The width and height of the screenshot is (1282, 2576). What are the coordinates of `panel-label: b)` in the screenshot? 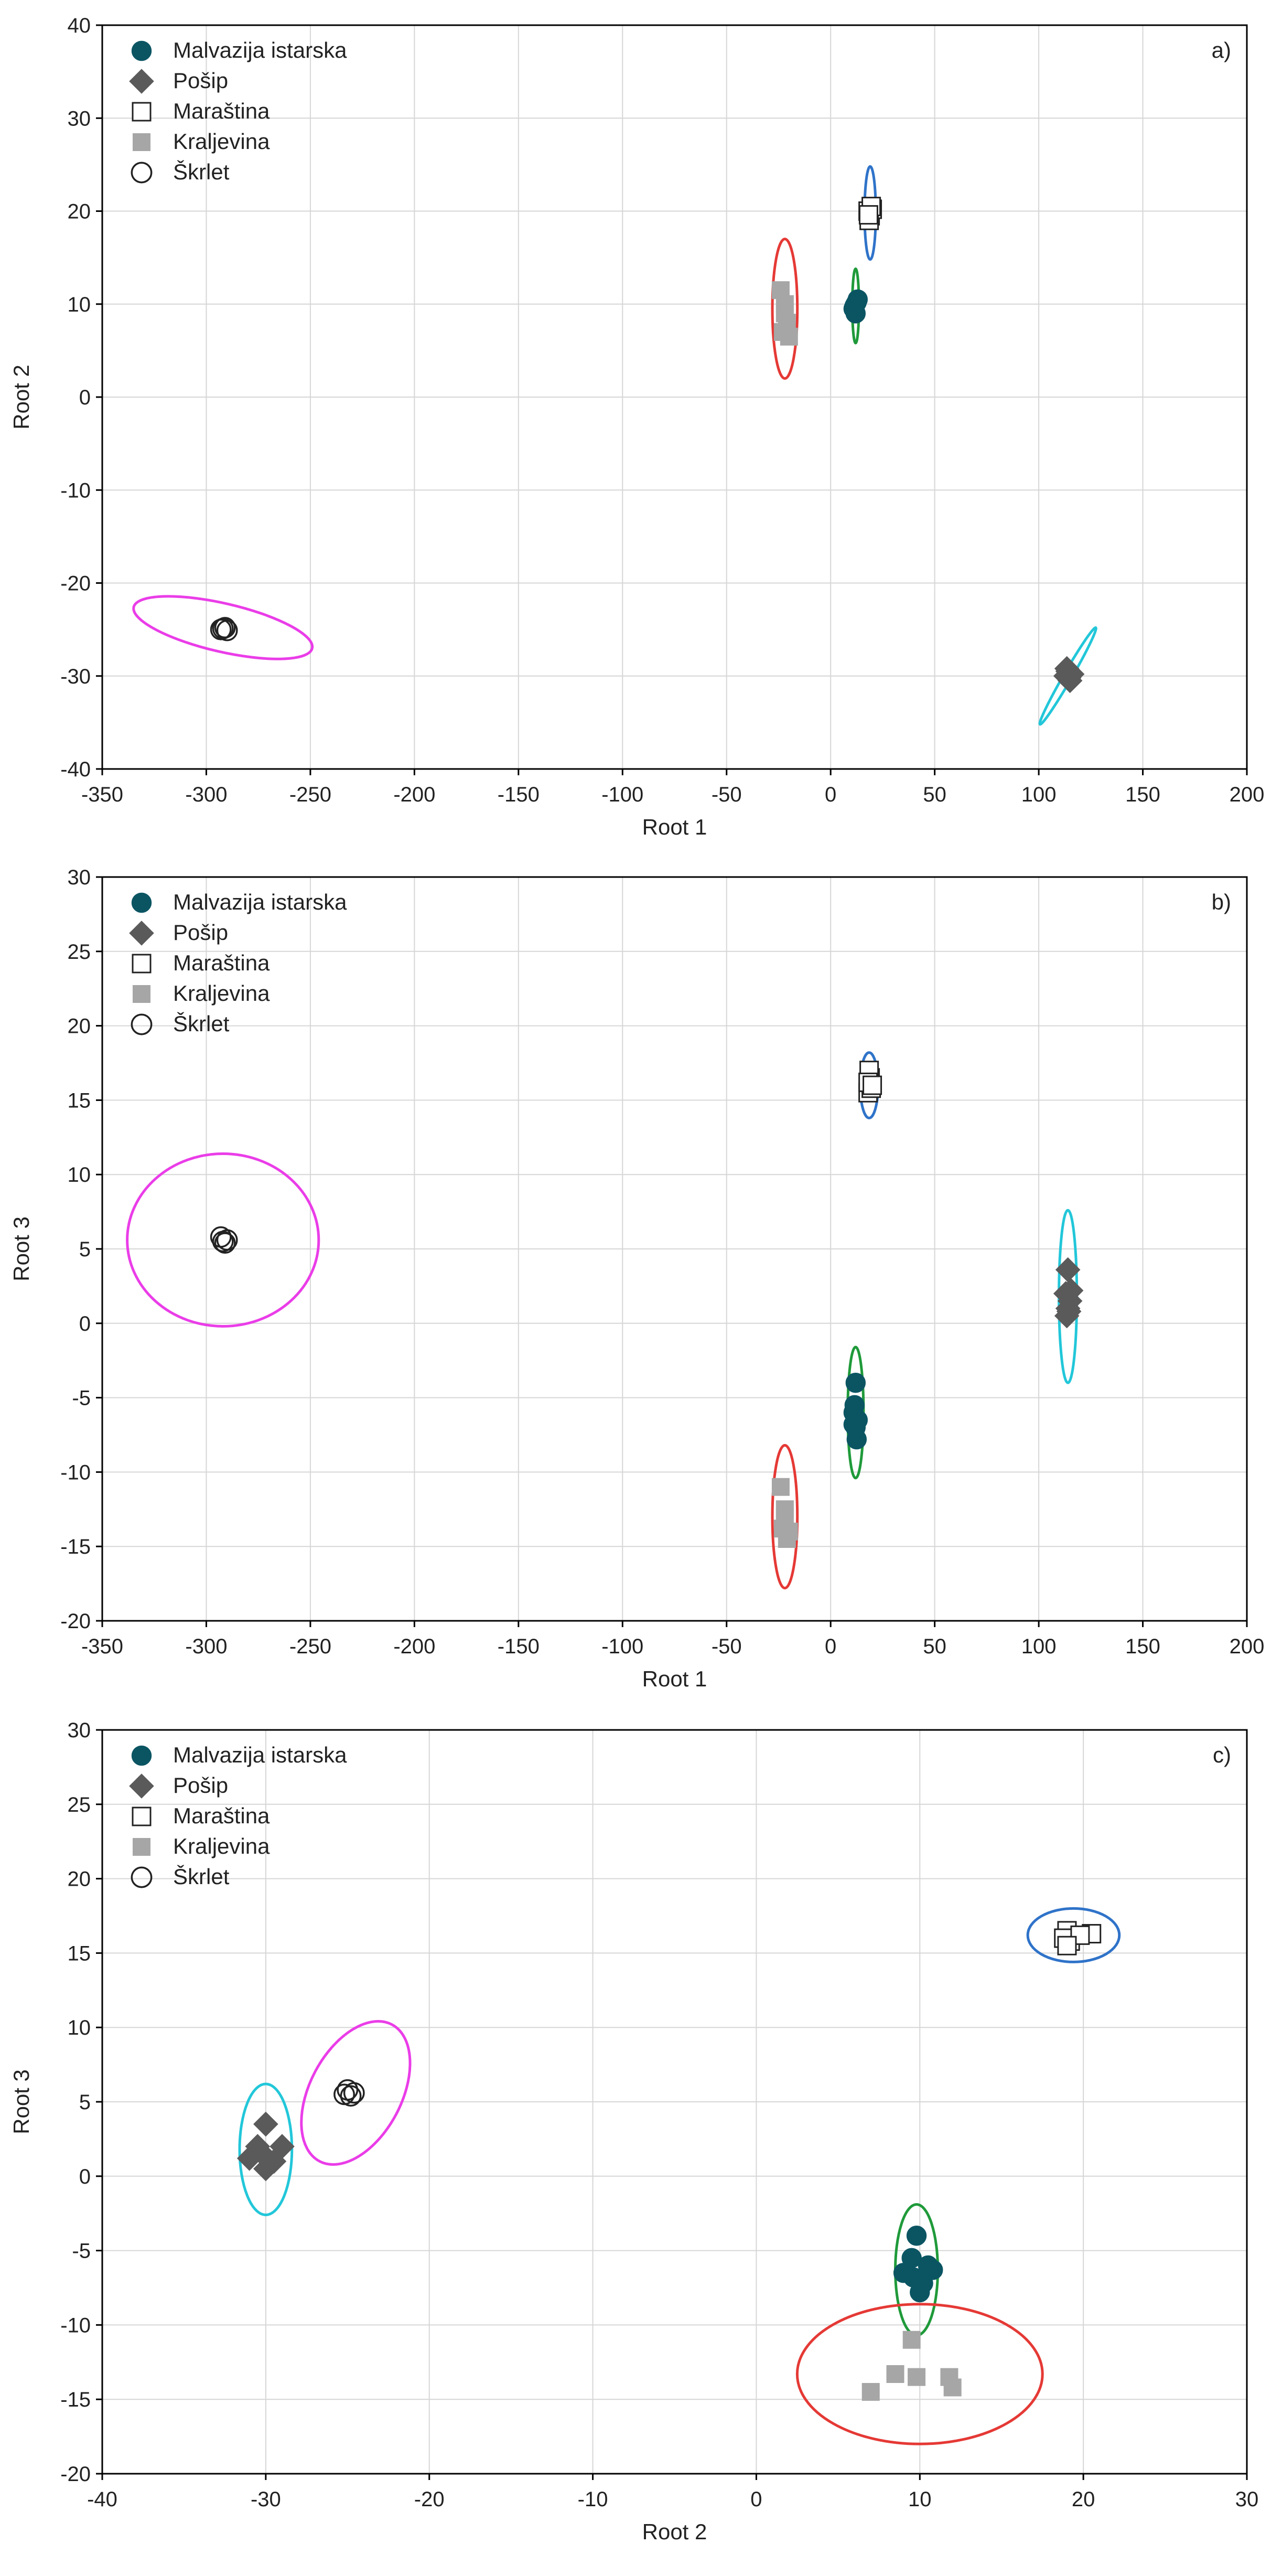 It's located at (1221, 902).